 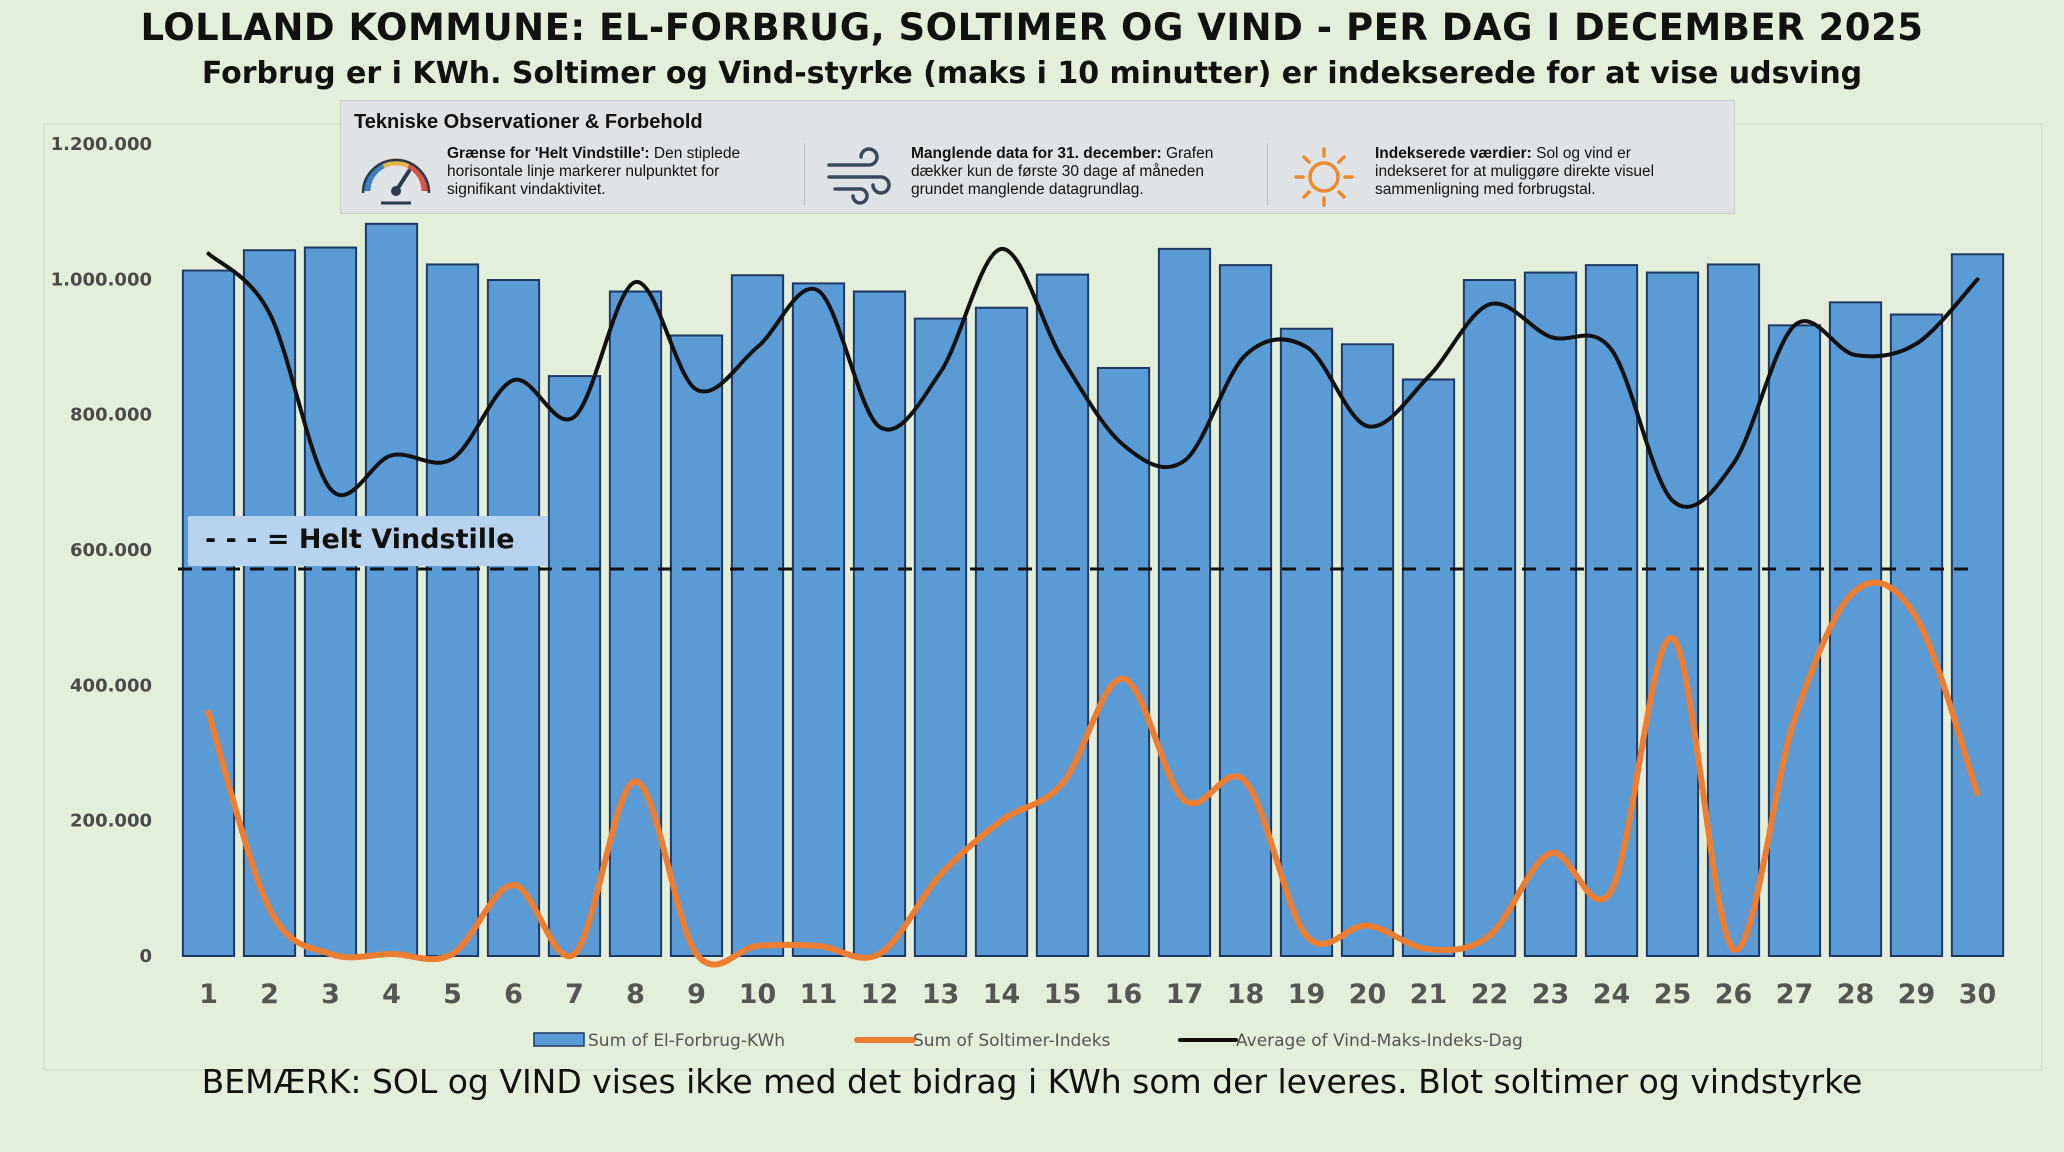 I want to click on wind-icon, so click(x=859, y=176).